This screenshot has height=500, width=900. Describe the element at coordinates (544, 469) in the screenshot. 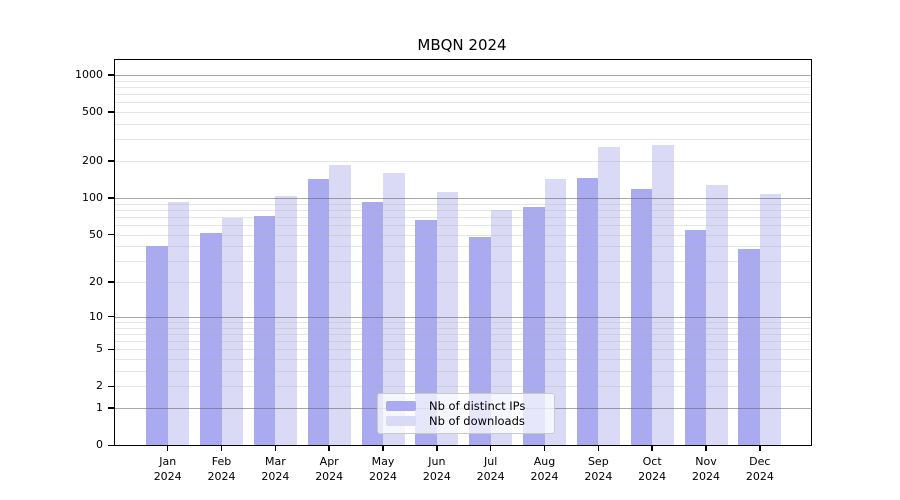

I see `x-axis-tick-label-aug: Aug 2024` at that location.